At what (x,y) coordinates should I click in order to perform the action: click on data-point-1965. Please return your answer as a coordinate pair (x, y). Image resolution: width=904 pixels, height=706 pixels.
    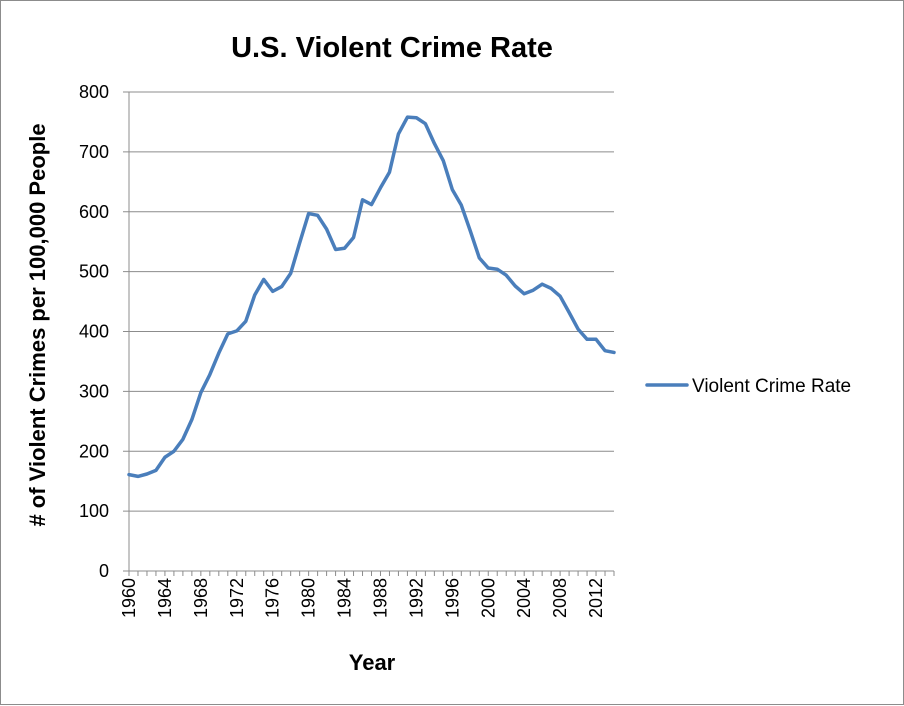
    Looking at the image, I should click on (174, 451).